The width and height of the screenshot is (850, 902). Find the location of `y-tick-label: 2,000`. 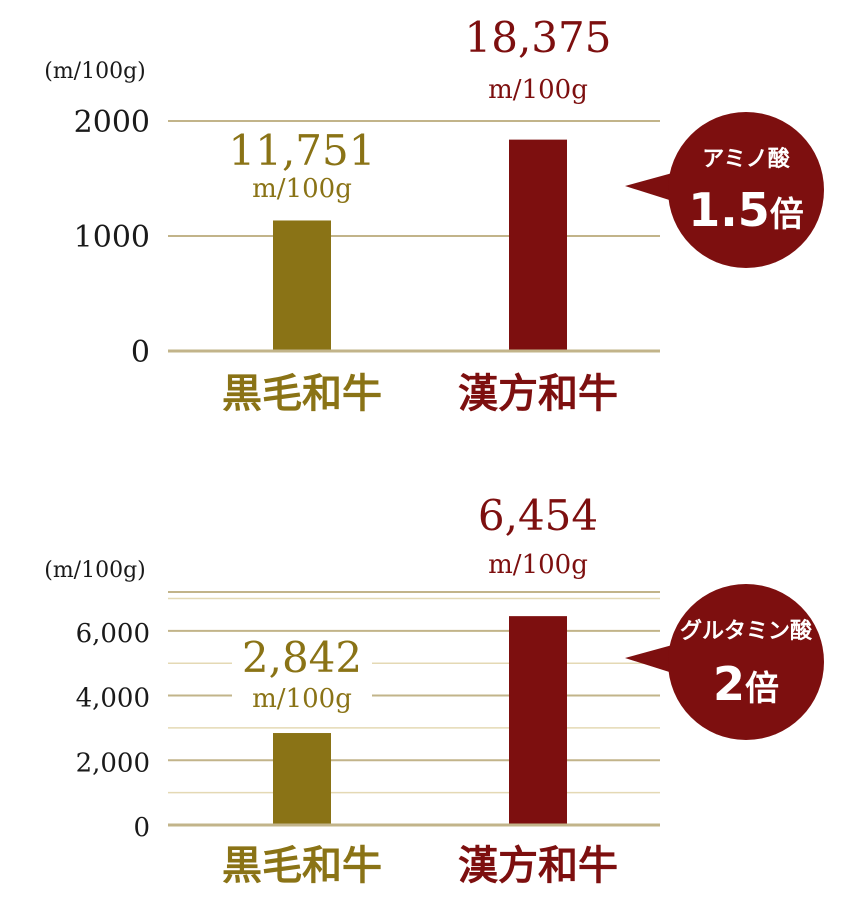

y-tick-label: 2,000 is located at coordinates (113, 763).